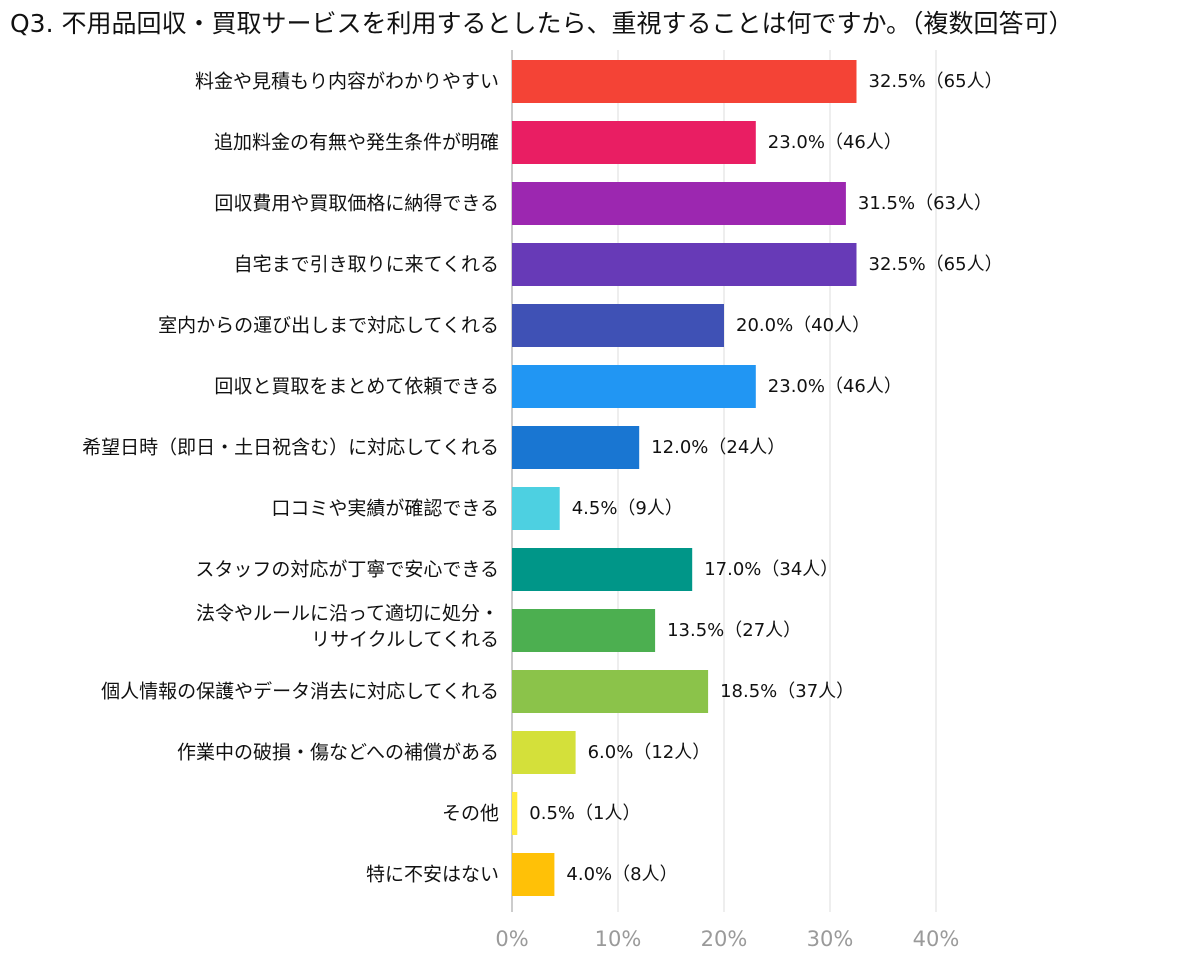 The image size is (1200, 954). I want to click on category-label: 料金や見積もり内容がわかりやすい, so click(347, 82).